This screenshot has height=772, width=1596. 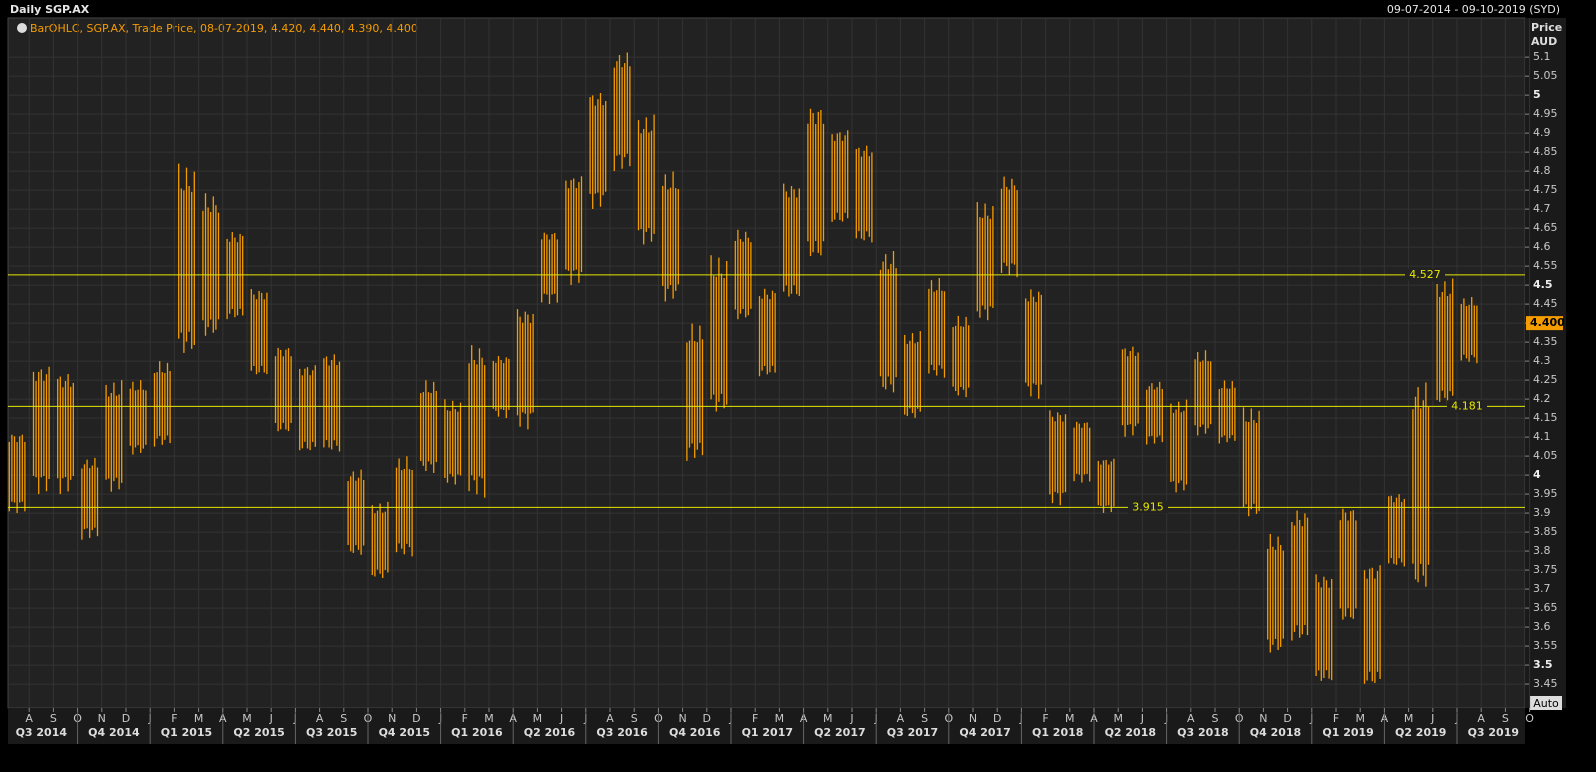 I want to click on last-price-badge, so click(x=1544, y=323).